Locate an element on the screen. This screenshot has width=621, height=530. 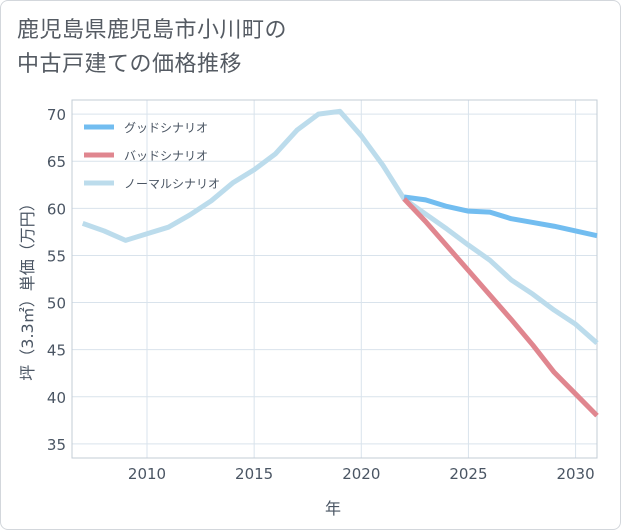
y-tick-label: 55 is located at coordinates (56, 256).